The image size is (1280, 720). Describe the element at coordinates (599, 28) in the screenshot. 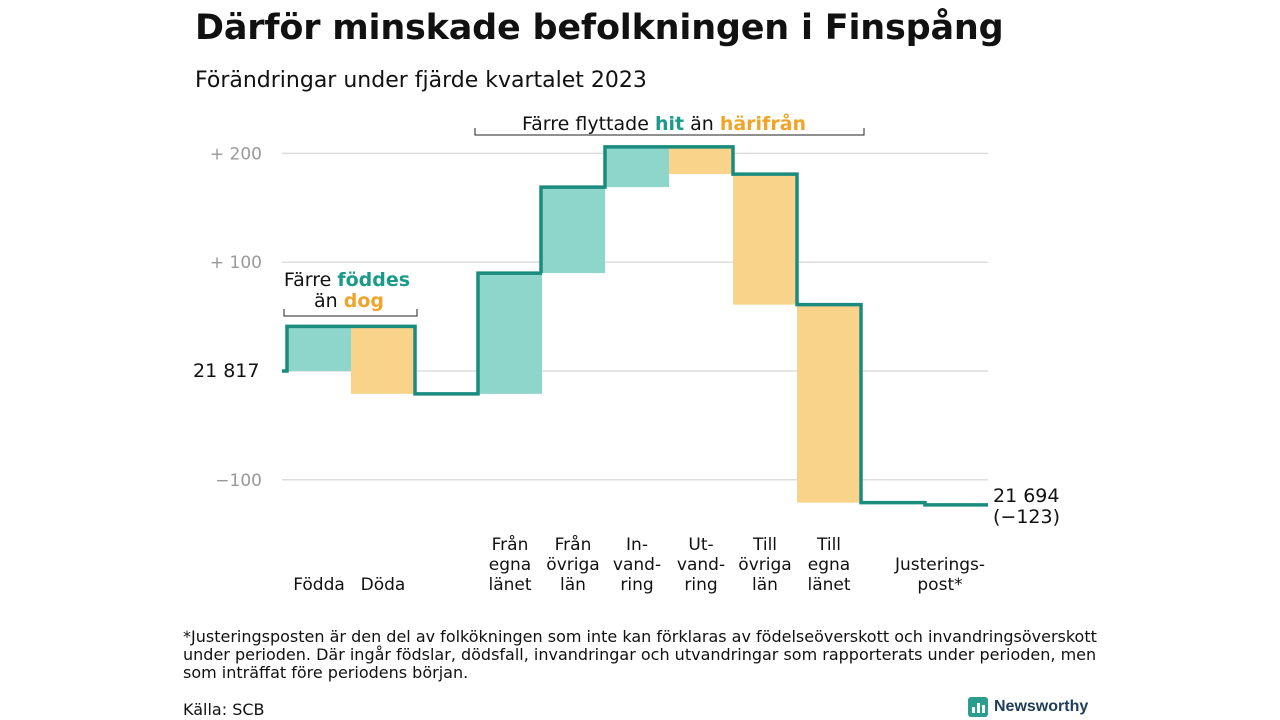

I see `chart-title: Därför minskade befolkningen i Finspång` at that location.